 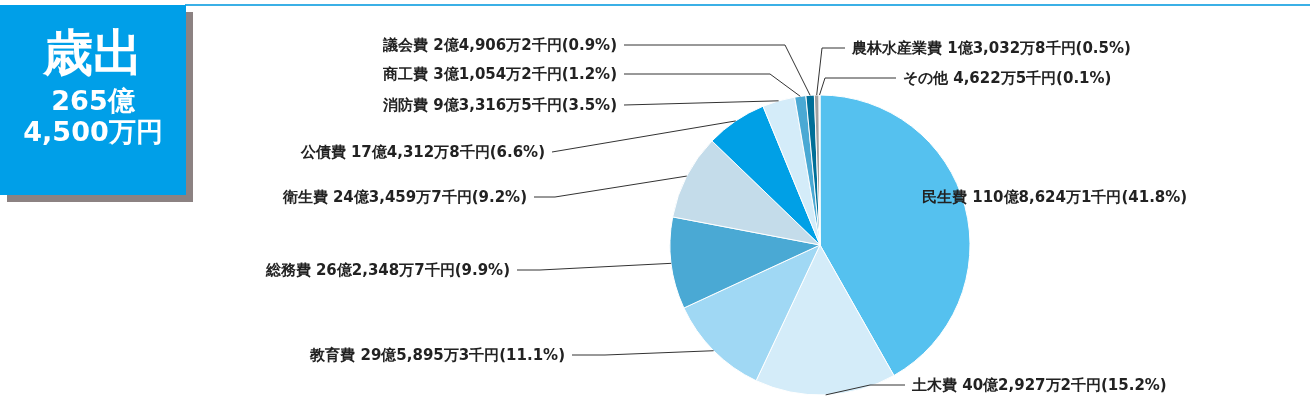 I want to click on slice-label: 公債費 17億4,312万8千円(6.6%), so click(x=422, y=152).